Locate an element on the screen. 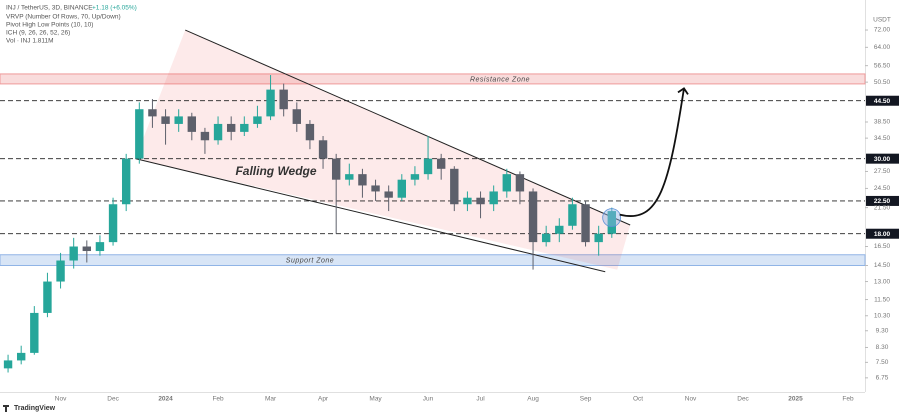 The image size is (900, 416). y-tick-label: 64.00 is located at coordinates (882, 47).